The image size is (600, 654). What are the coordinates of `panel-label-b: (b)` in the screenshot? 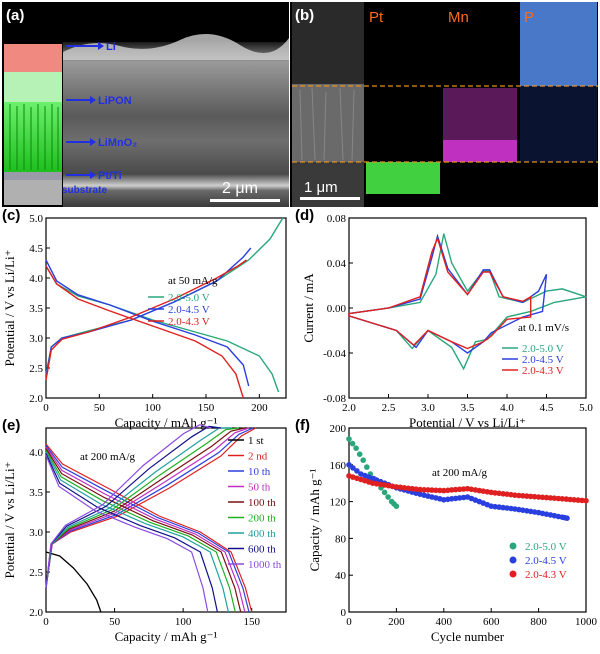 It's located at (304, 15).